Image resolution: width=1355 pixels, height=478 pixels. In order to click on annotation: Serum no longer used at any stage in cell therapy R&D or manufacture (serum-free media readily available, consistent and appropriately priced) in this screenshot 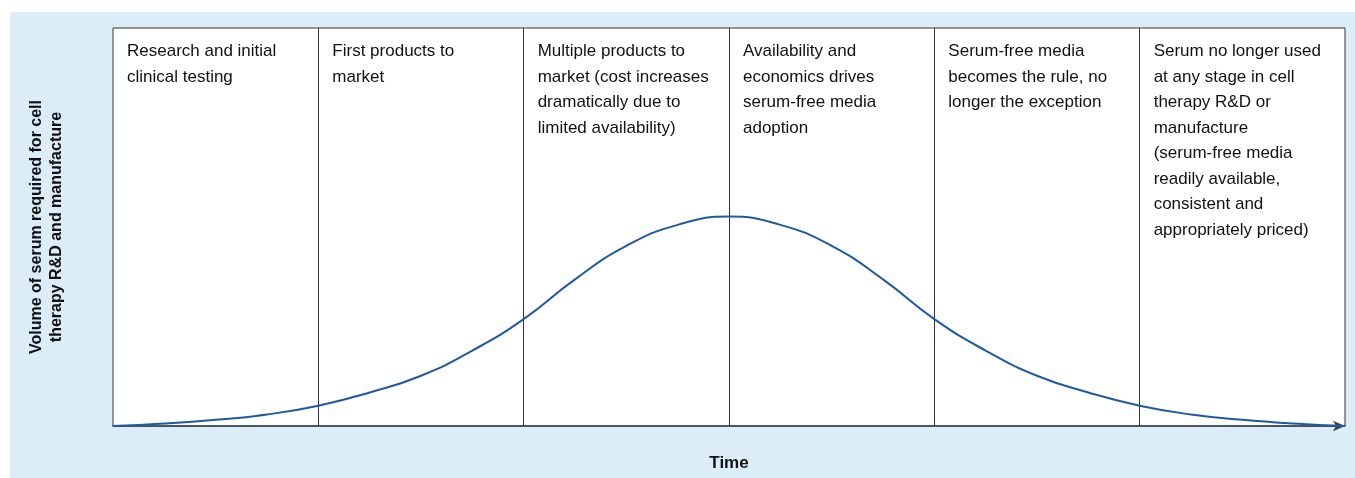, I will do `click(1239, 140)`.